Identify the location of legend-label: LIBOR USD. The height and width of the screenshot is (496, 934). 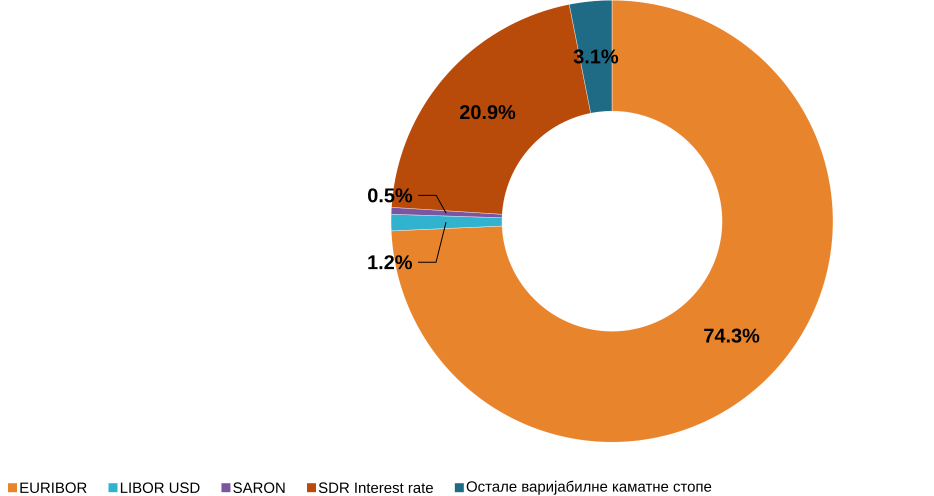
(160, 487).